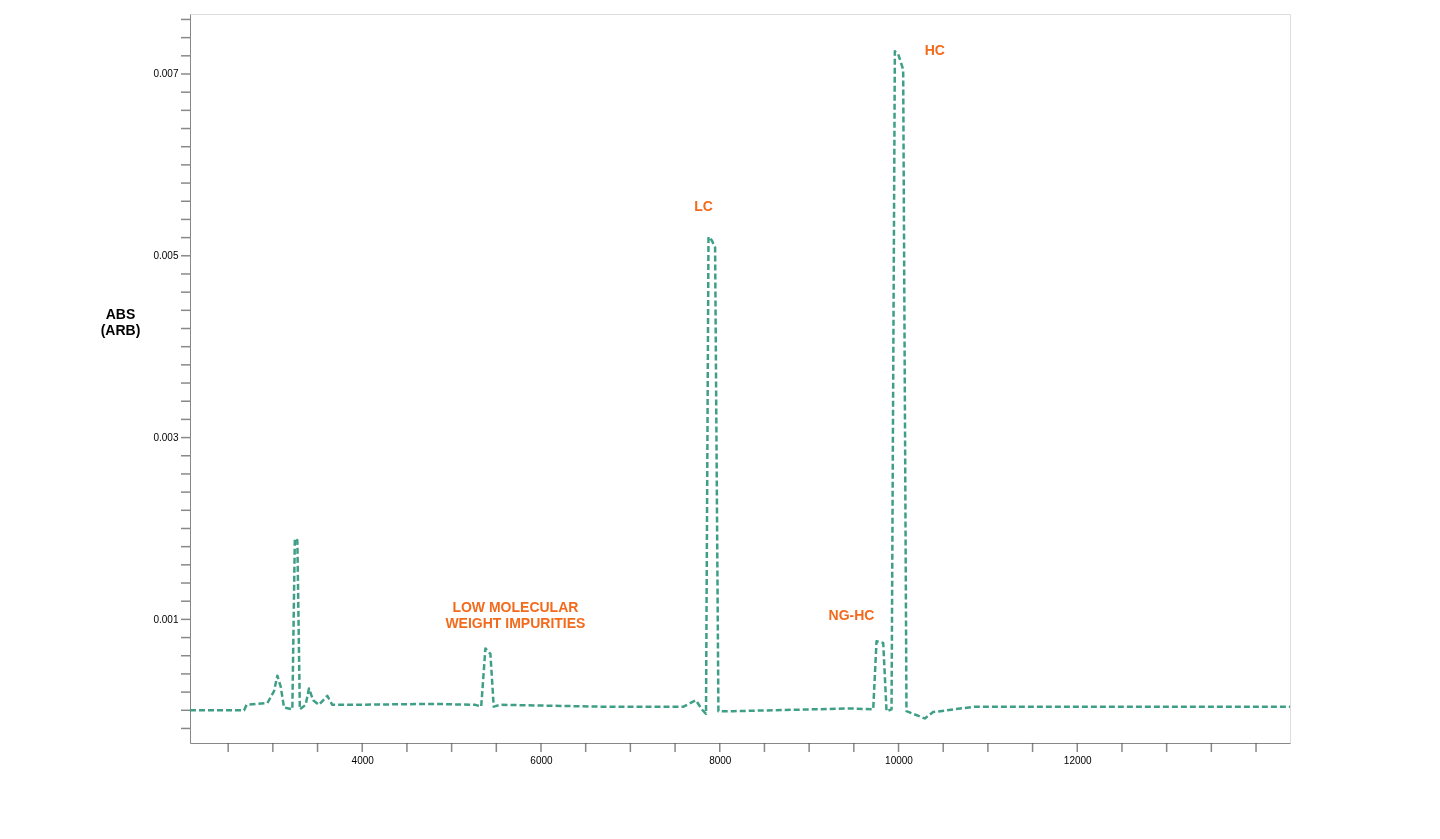 The width and height of the screenshot is (1440, 839). Describe the element at coordinates (934, 50) in the screenshot. I see `annotation: HC` at that location.